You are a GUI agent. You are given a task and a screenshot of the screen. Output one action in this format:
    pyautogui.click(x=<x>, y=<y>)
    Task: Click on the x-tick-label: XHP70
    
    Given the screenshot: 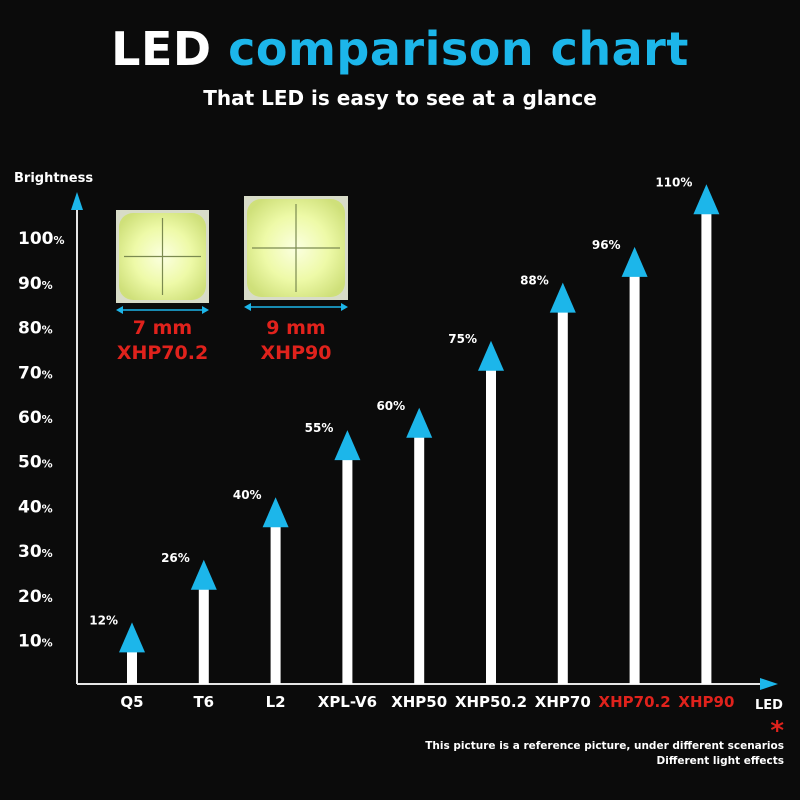 What is the action you would take?
    pyautogui.click(x=563, y=702)
    